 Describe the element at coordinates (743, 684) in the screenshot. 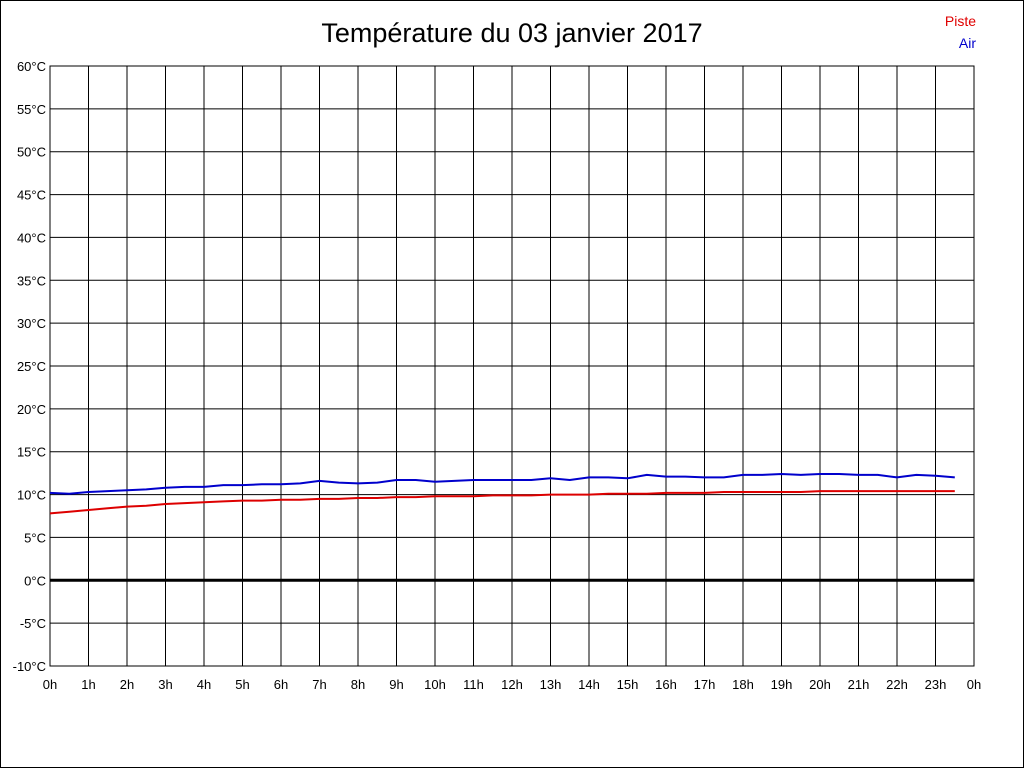

I see `x-tick-label: 18h` at that location.